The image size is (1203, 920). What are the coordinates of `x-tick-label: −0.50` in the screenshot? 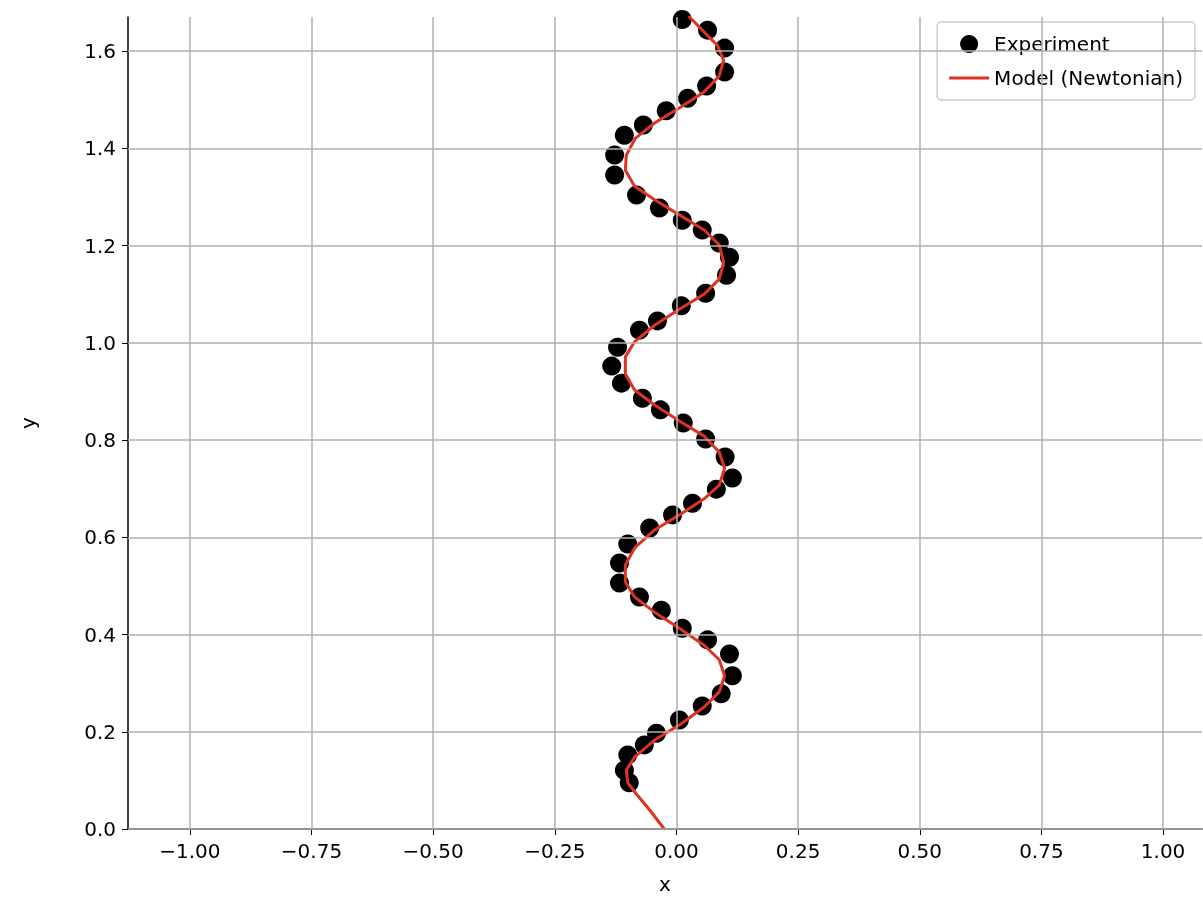 It's located at (433, 851).